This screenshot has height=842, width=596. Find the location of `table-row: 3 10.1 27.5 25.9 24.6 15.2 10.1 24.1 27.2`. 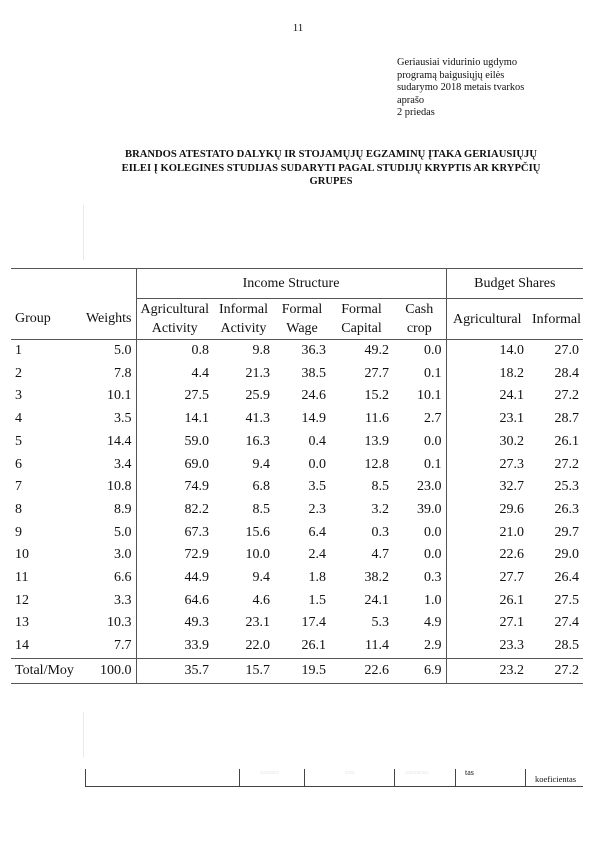

table-row: 3 10.1 27.5 25.9 24.6 15.2 10.1 24.1 27.2 is located at coordinates (297, 397).